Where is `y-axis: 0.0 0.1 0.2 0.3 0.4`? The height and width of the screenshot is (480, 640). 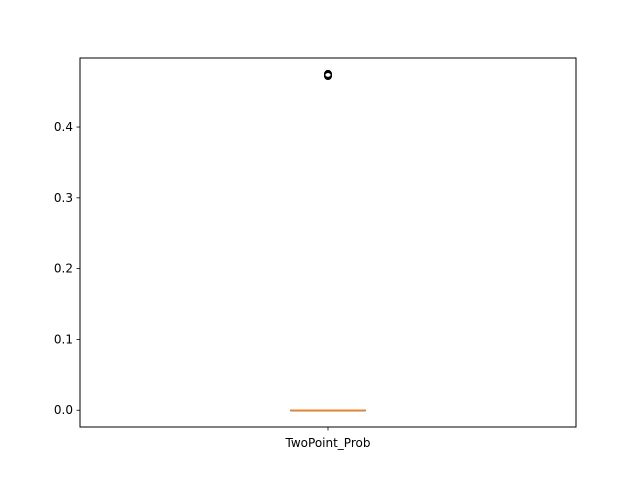 y-axis: 0.0 0.1 0.2 0.3 0.4 is located at coordinates (67, 268).